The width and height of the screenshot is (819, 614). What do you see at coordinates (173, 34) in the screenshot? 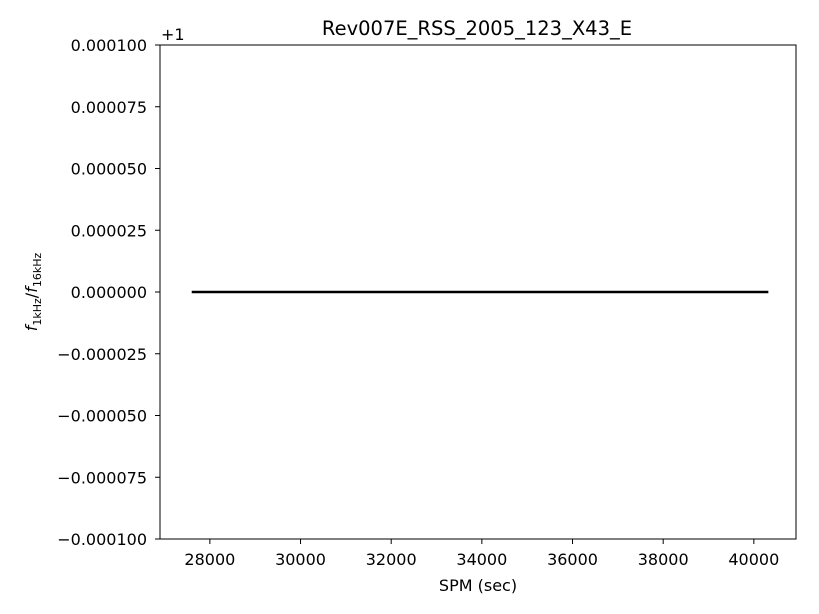
I see `y-offset-label: +1` at bounding box center [173, 34].